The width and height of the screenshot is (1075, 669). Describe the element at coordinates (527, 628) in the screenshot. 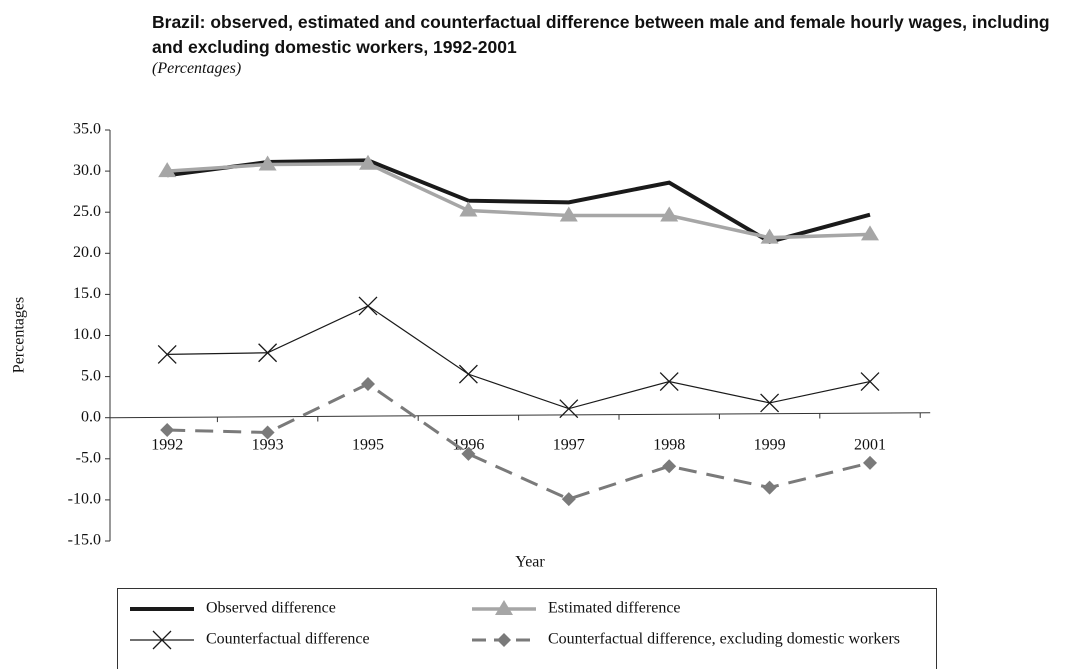

I see `legend-box` at that location.